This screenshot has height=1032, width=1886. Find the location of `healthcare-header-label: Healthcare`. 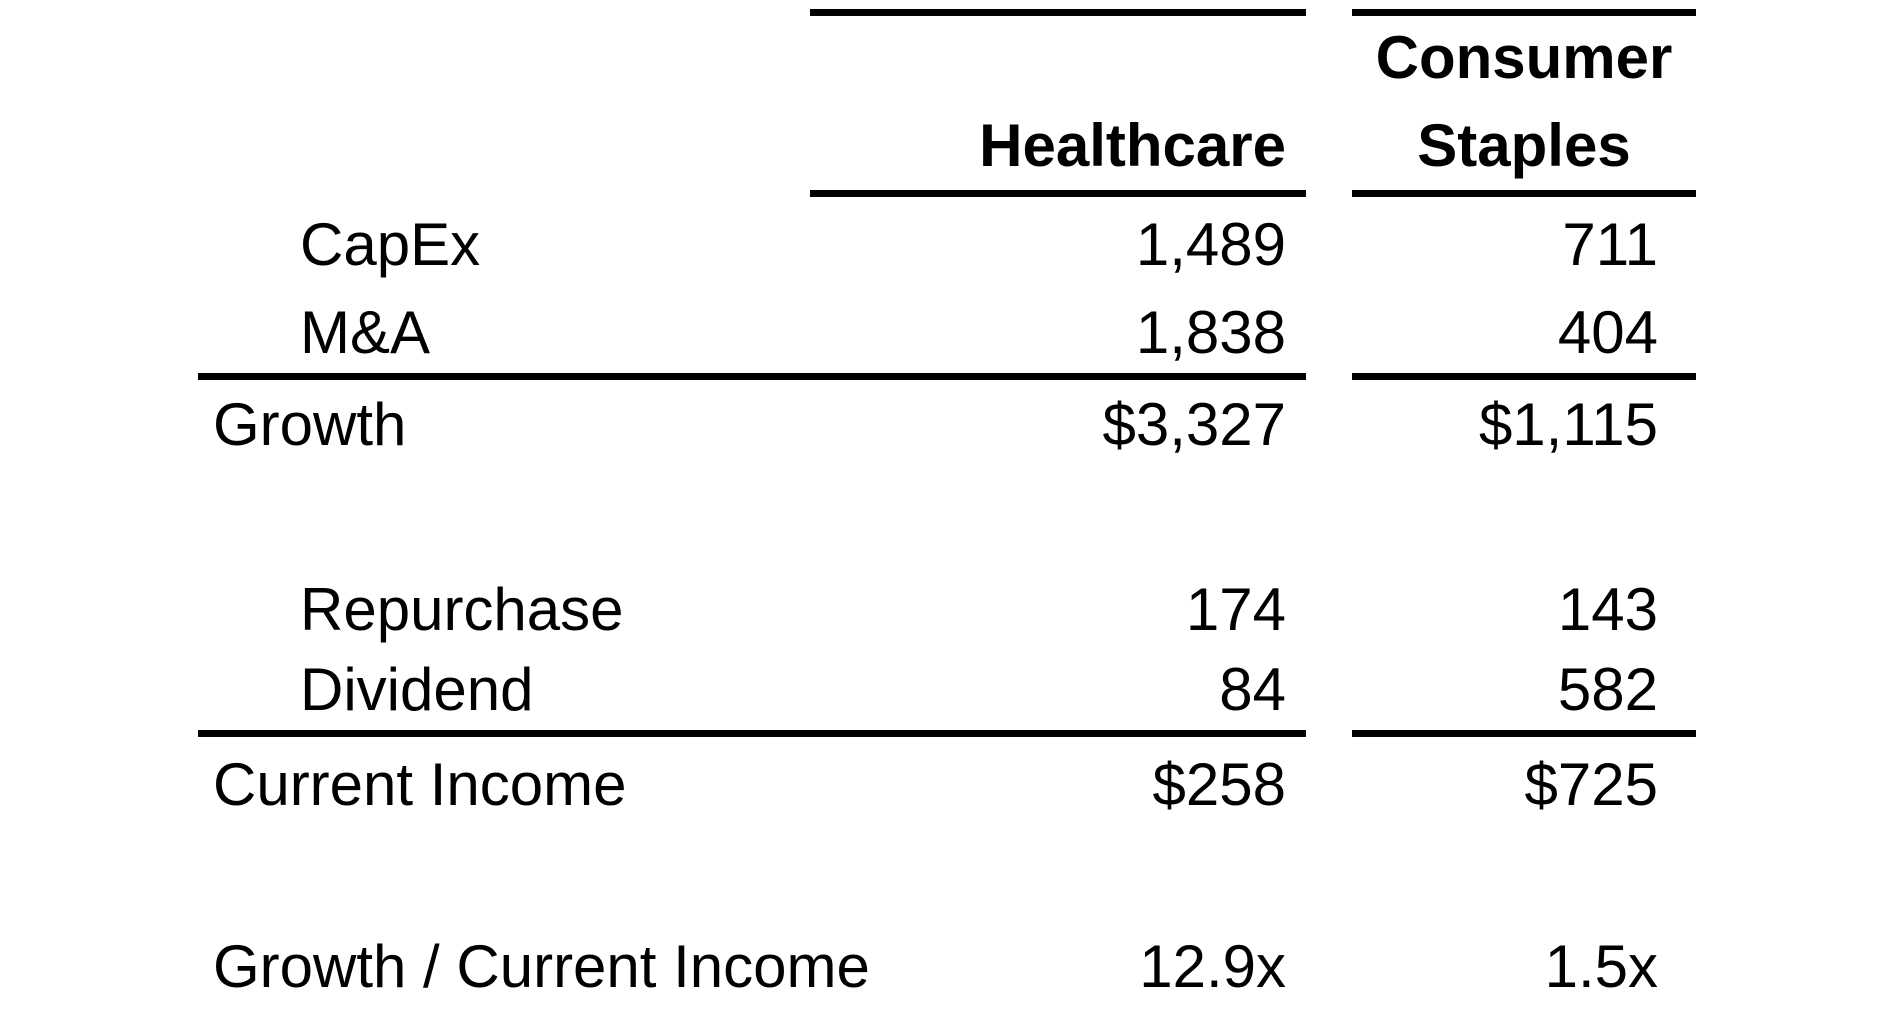

healthcare-header-label: Healthcare is located at coordinates (1132, 145).